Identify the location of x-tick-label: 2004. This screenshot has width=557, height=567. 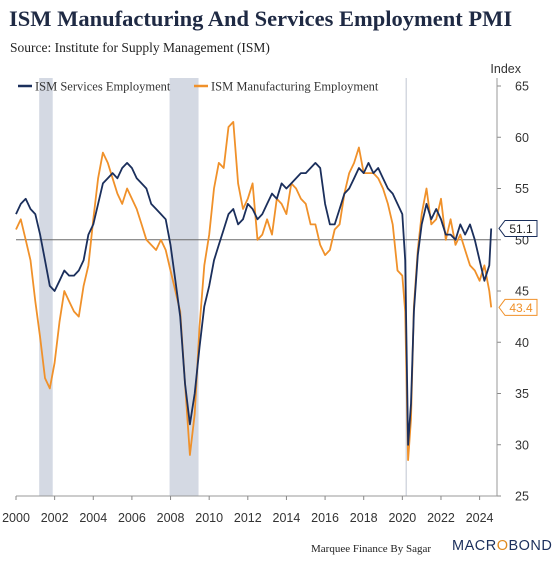
(93, 518).